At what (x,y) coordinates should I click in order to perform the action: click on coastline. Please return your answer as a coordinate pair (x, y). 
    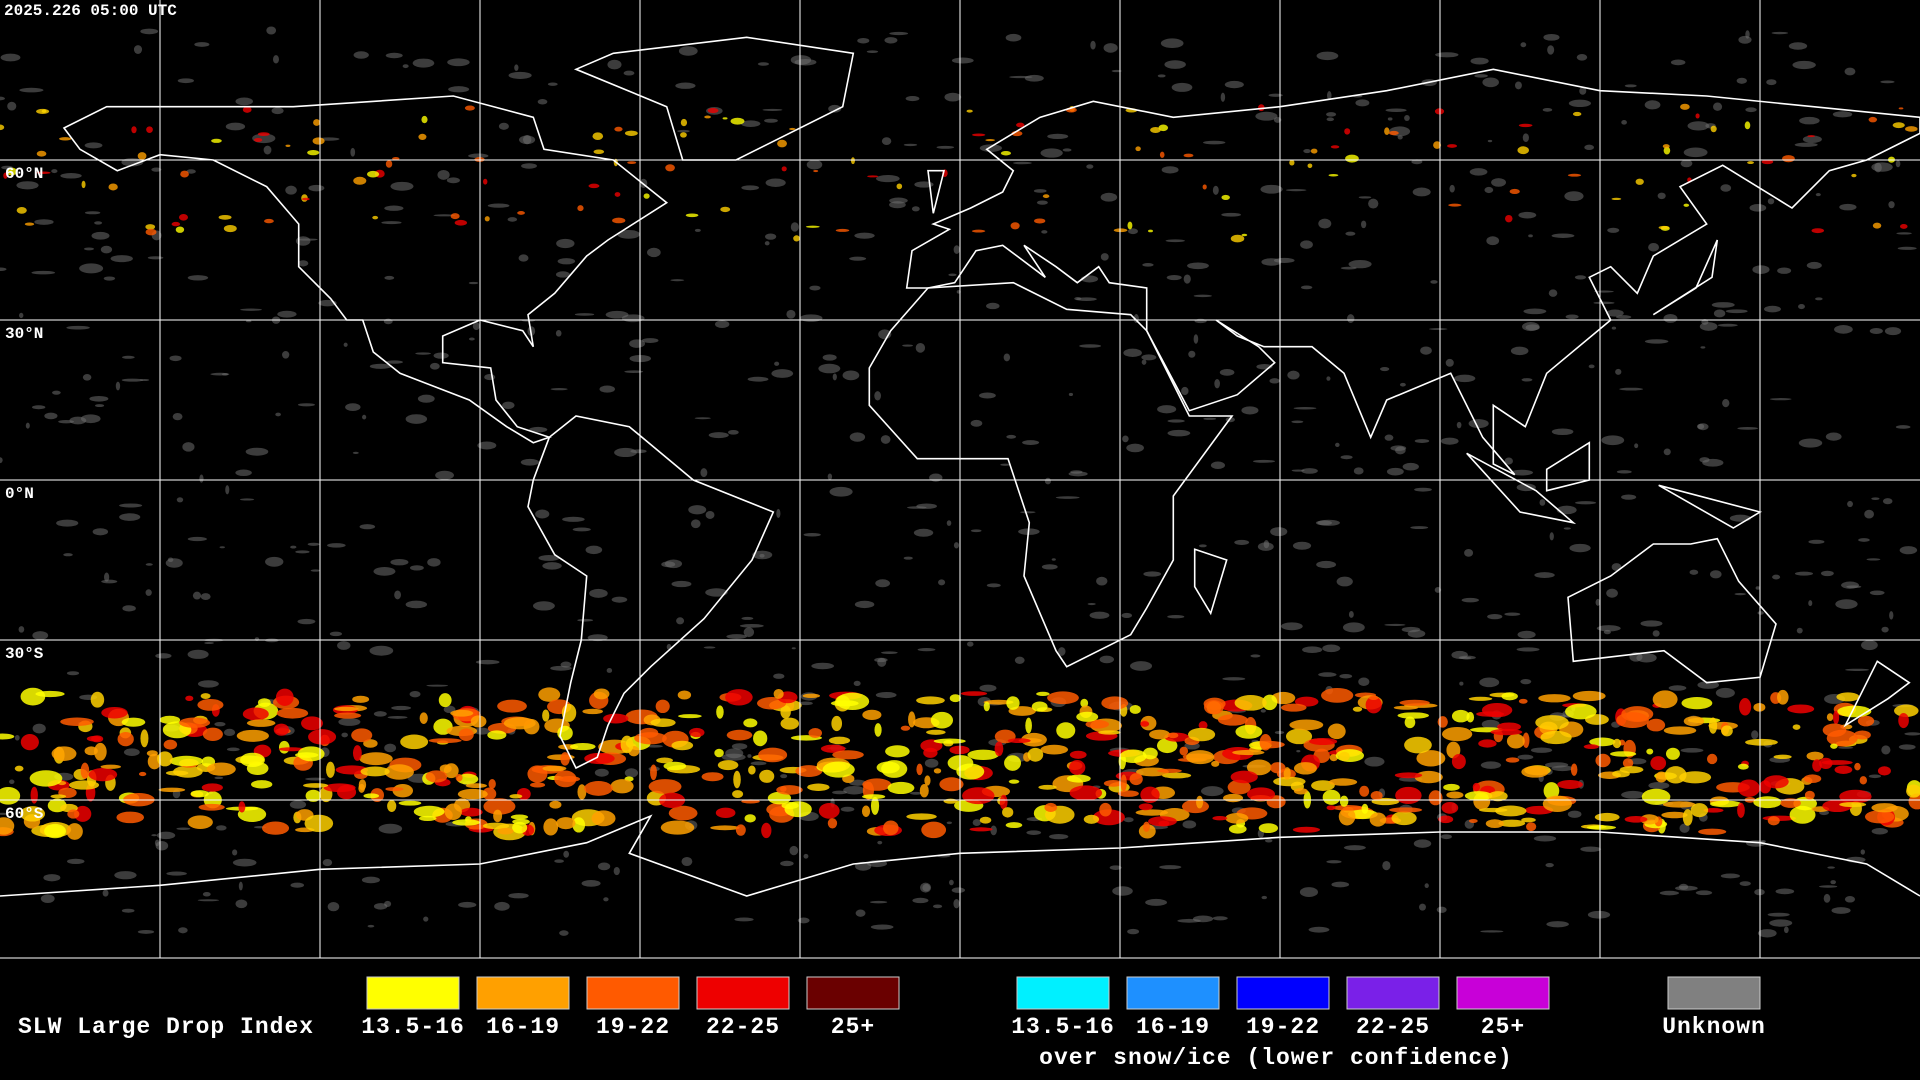
    Looking at the image, I should click on (1710, 506).